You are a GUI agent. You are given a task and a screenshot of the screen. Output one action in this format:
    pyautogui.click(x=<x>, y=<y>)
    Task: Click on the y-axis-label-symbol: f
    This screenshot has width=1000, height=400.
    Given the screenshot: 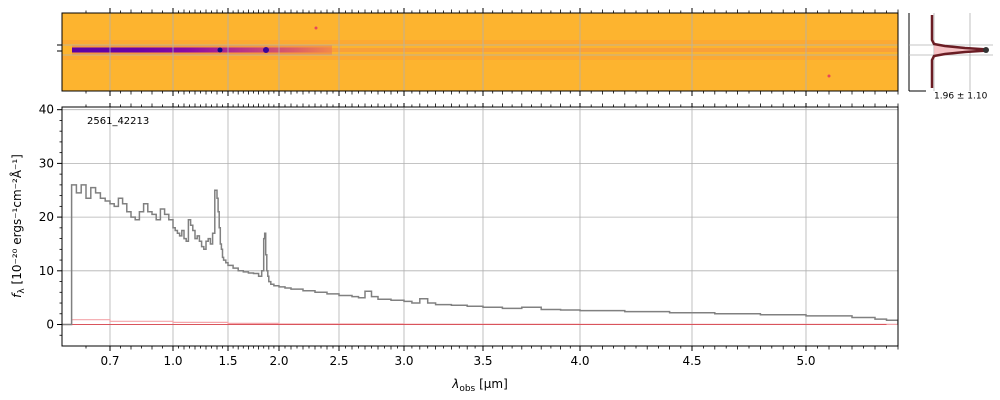 What is the action you would take?
    pyautogui.click(x=17, y=295)
    